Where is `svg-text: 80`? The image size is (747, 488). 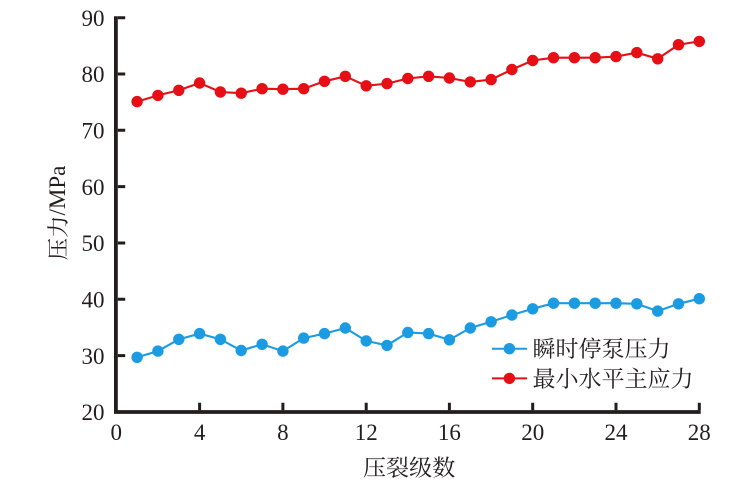
svg-text: 80 is located at coordinates (93, 74).